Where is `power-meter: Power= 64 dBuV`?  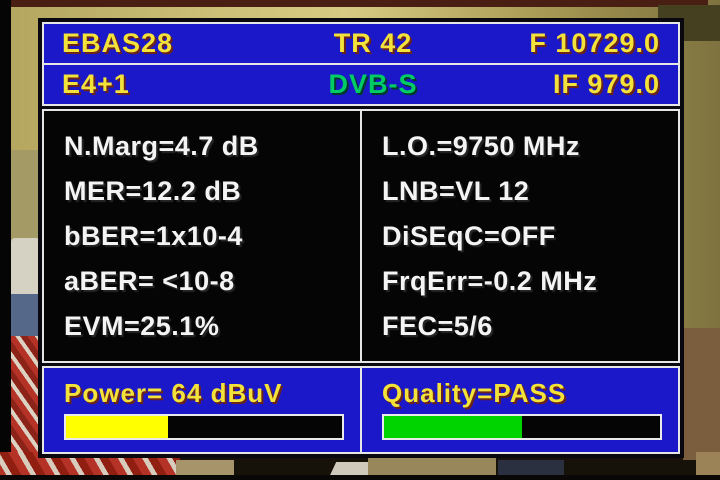
power-meter: Power= 64 dBuV is located at coordinates (202, 410).